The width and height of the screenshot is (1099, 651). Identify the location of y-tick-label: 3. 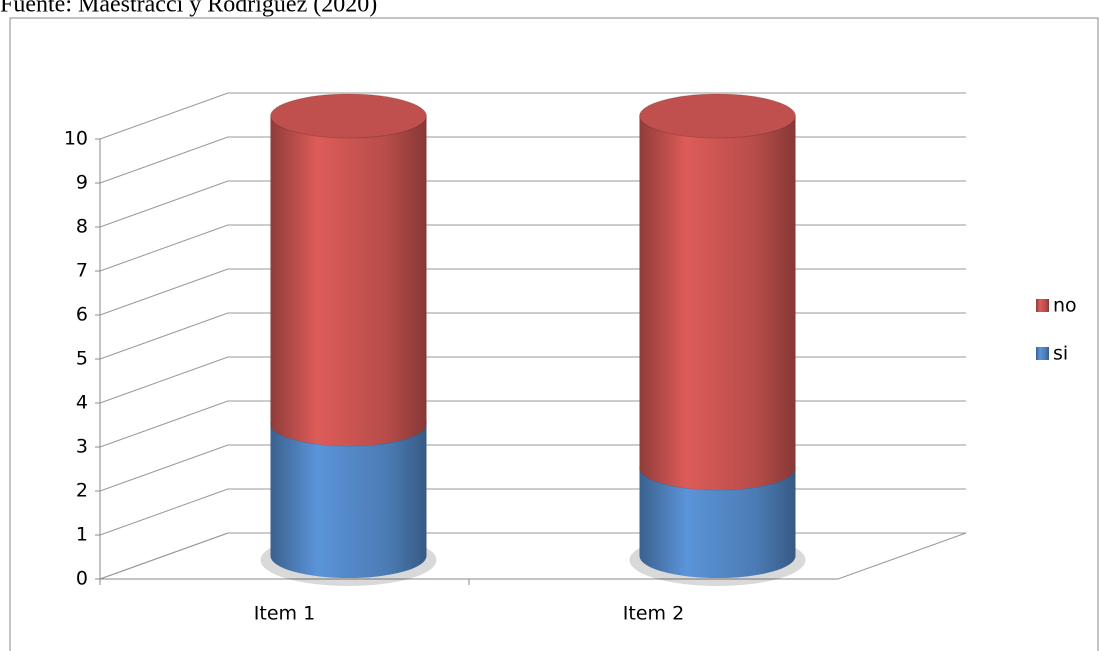
(82, 447).